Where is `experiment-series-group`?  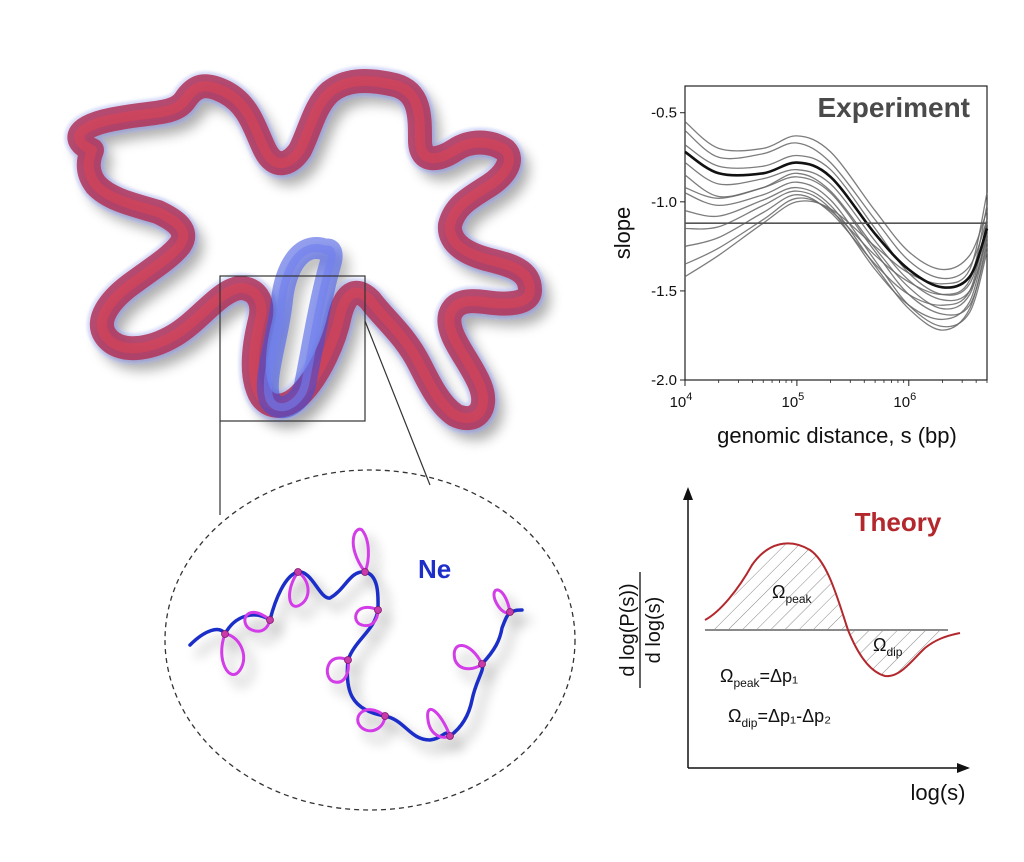
experiment-series-group is located at coordinates (836, 226).